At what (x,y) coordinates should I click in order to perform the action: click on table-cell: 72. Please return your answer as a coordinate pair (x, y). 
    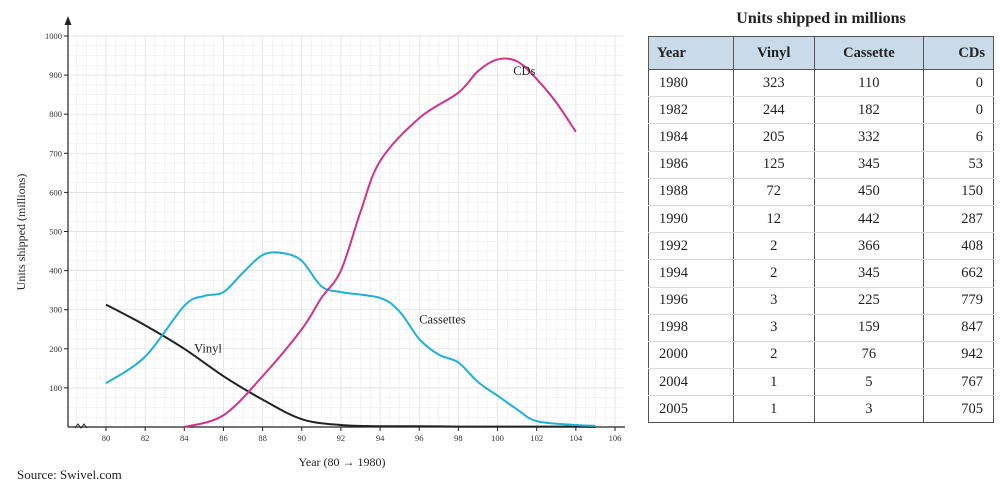
    Looking at the image, I should click on (774, 192).